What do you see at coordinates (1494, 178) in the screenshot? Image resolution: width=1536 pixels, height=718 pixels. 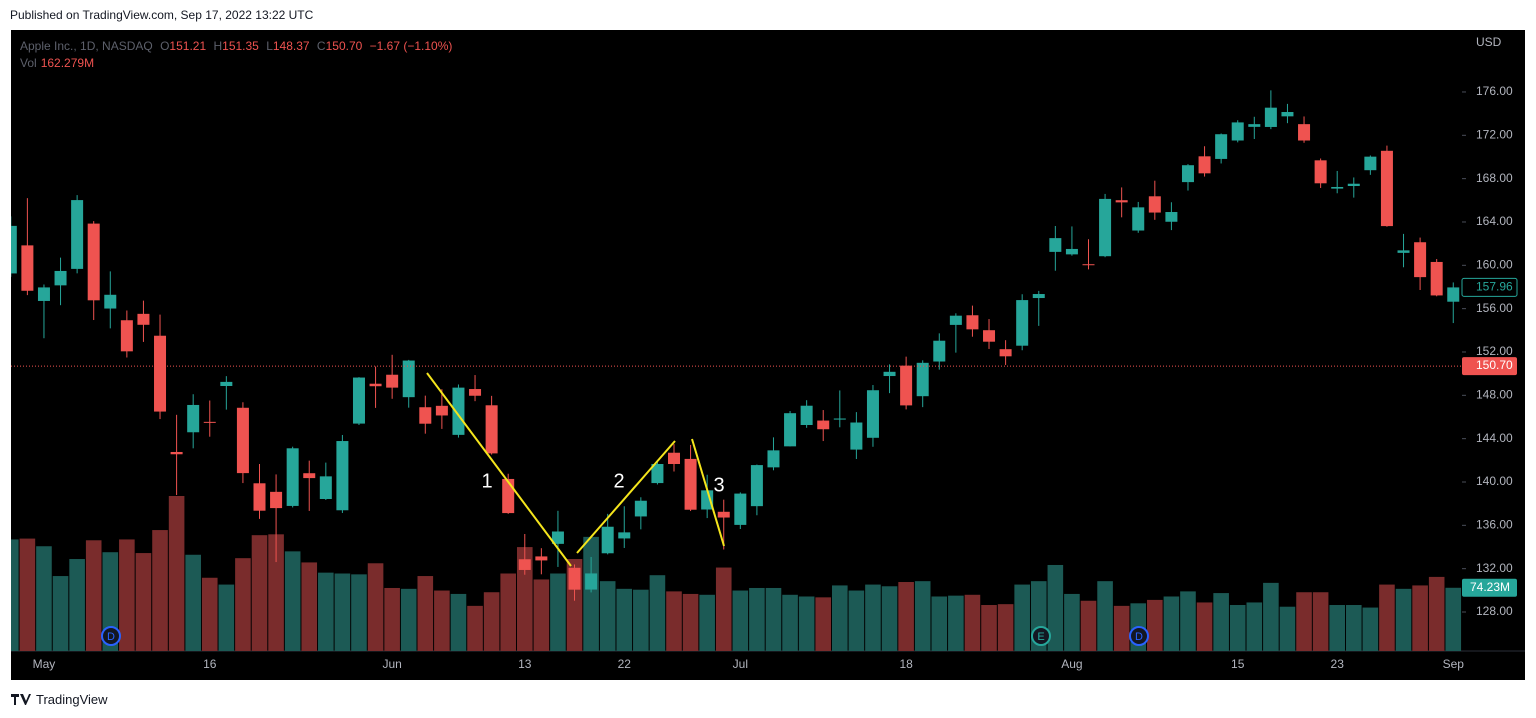 I see `y-tick-label: 168.00` at bounding box center [1494, 178].